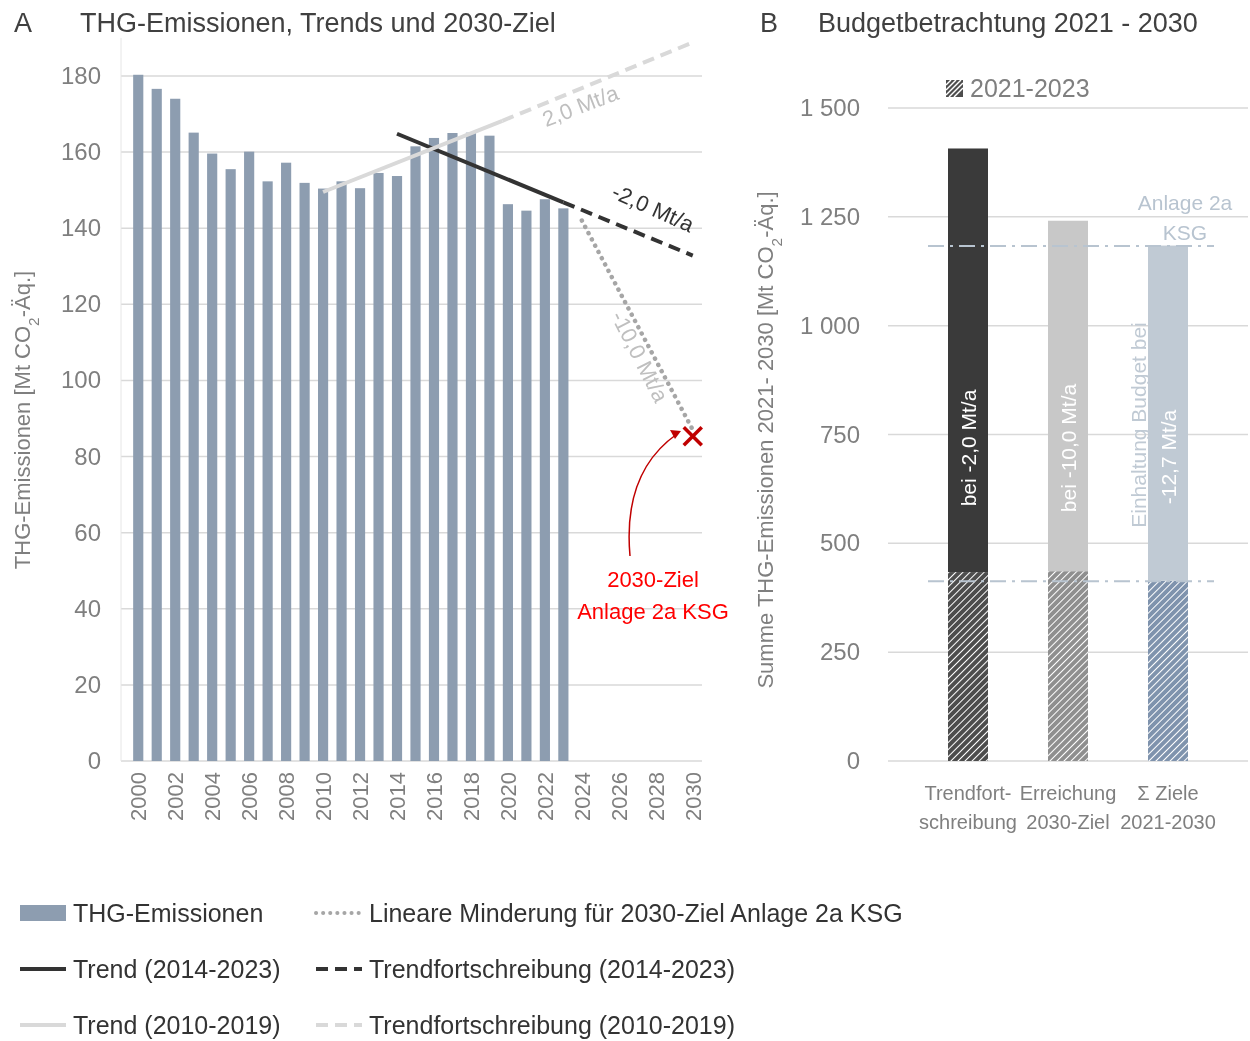  I want to click on x-tick-label: 2002, so click(176, 796).